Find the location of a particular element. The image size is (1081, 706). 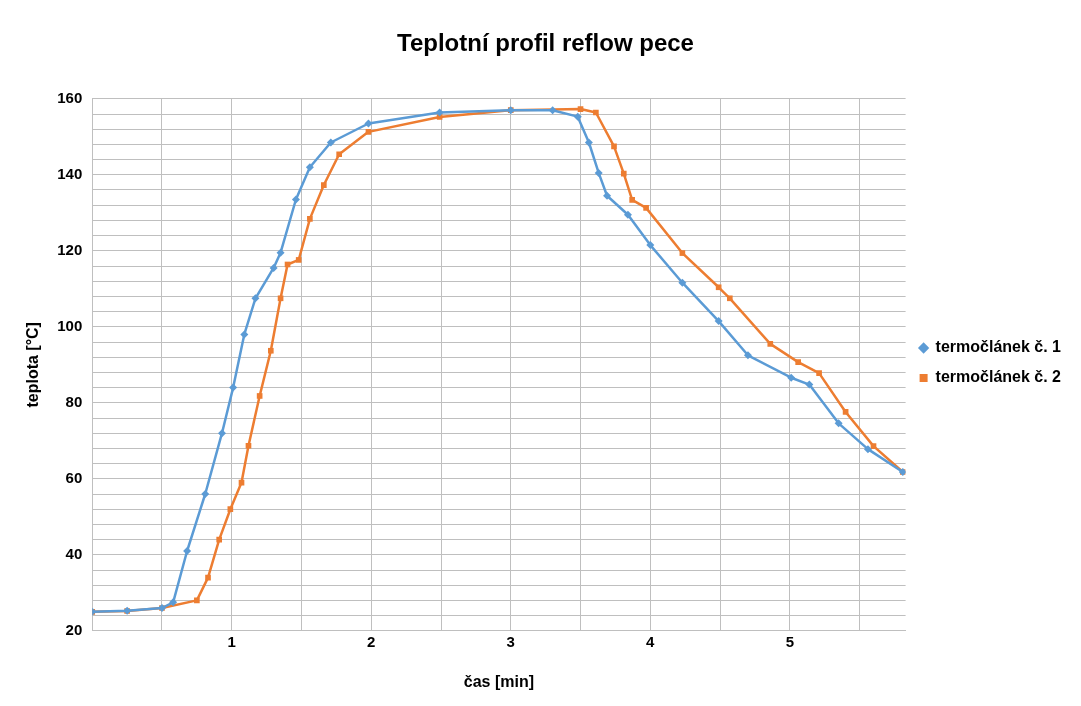

legend-label: termočlánek č. 2 is located at coordinates (998, 377).